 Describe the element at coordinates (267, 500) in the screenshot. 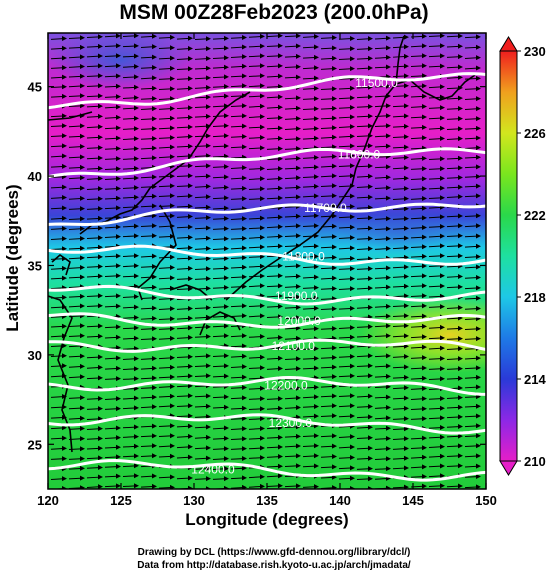

I see `x-tick-label: 135` at that location.